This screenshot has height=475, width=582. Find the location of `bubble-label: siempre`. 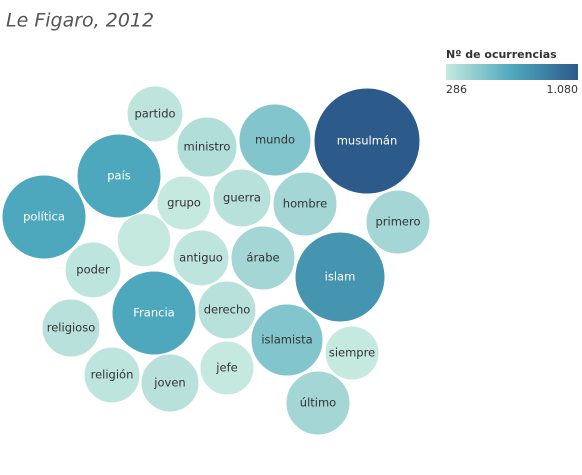

bubble-label: siempre is located at coordinates (352, 353).